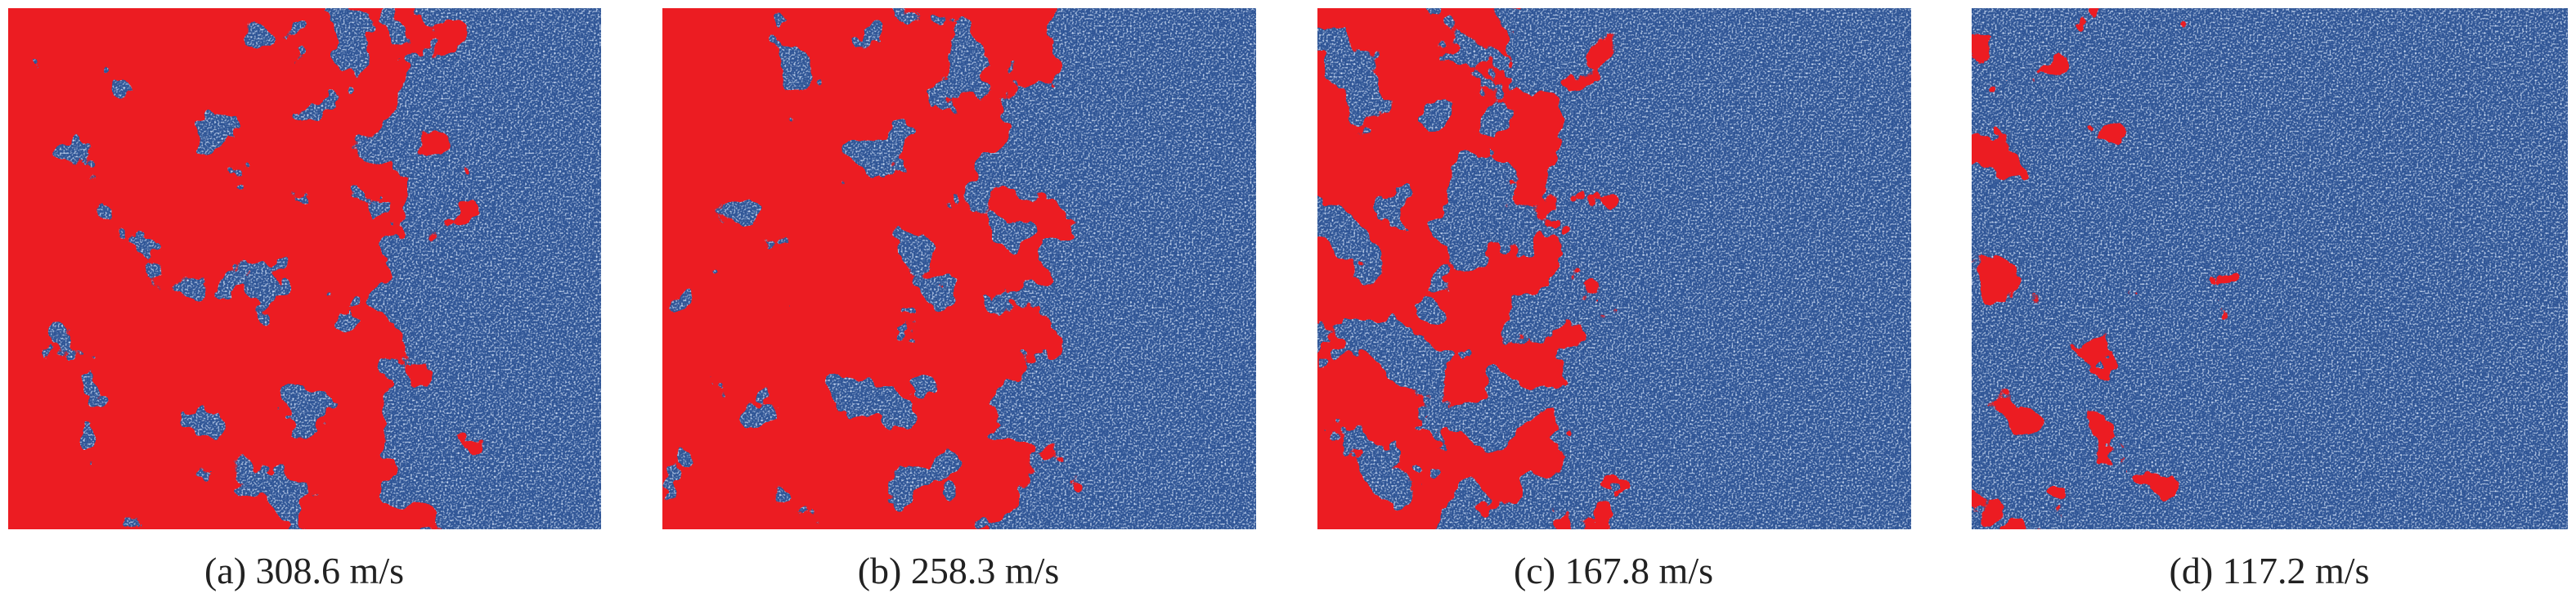  Describe the element at coordinates (1613, 570) in the screenshot. I see `caption: (c) 167.8 m/s` at that location.